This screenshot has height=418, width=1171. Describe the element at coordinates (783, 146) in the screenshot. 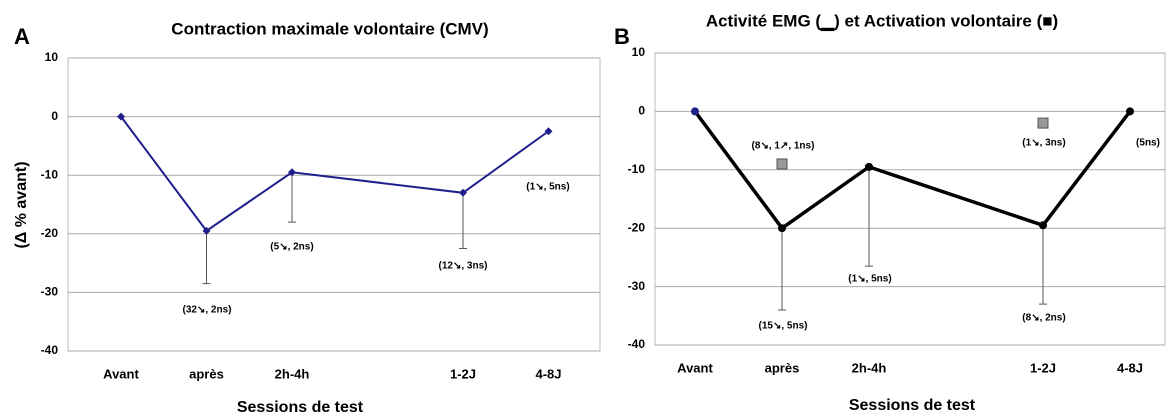

I see `annotation: (8↘, 1↗, 1ns)` at that location.